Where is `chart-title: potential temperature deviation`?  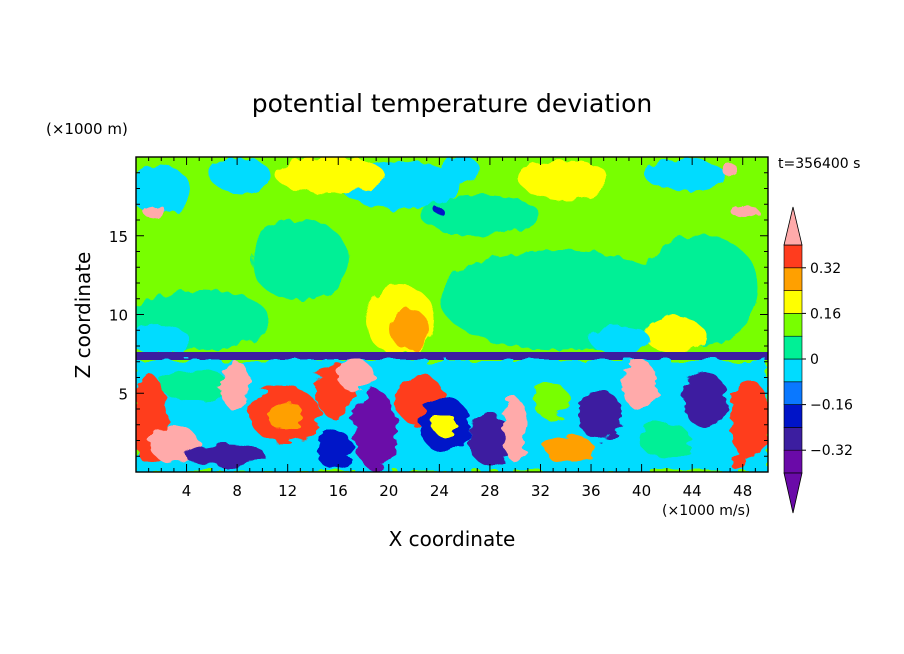 chart-title: potential temperature deviation is located at coordinates (452, 103).